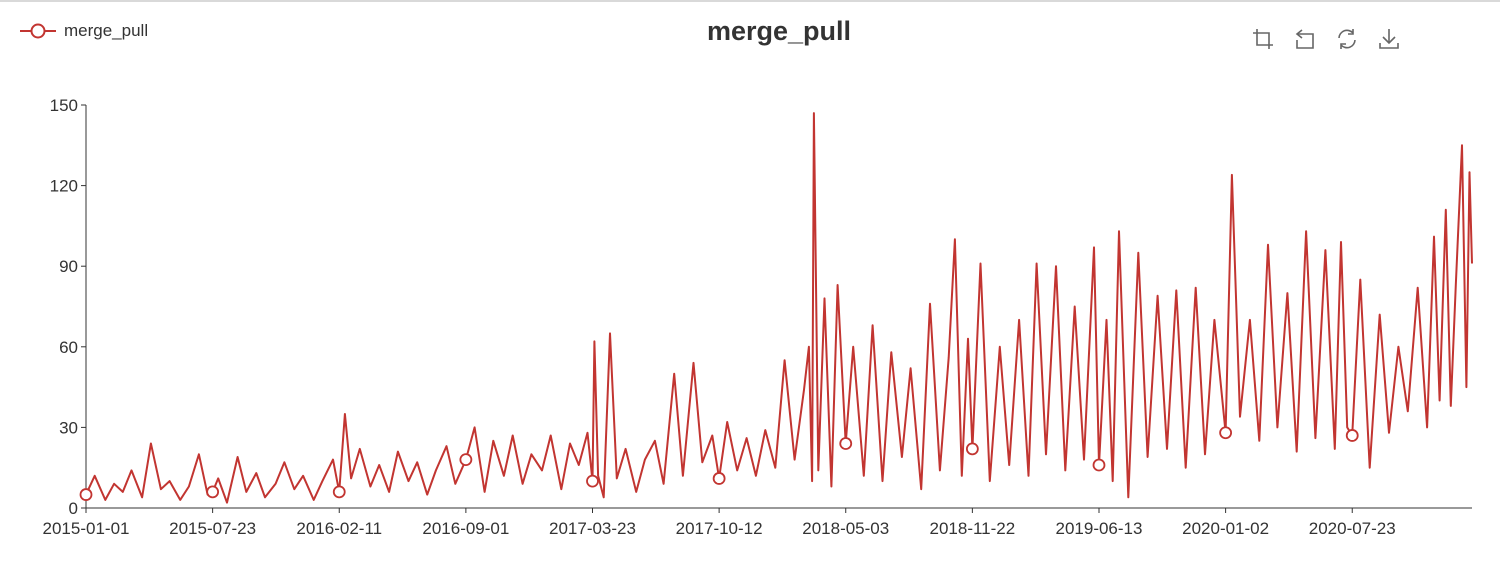 The image size is (1500, 572). What do you see at coordinates (1305, 39) in the screenshot?
I see `zoom-reset-icon` at bounding box center [1305, 39].